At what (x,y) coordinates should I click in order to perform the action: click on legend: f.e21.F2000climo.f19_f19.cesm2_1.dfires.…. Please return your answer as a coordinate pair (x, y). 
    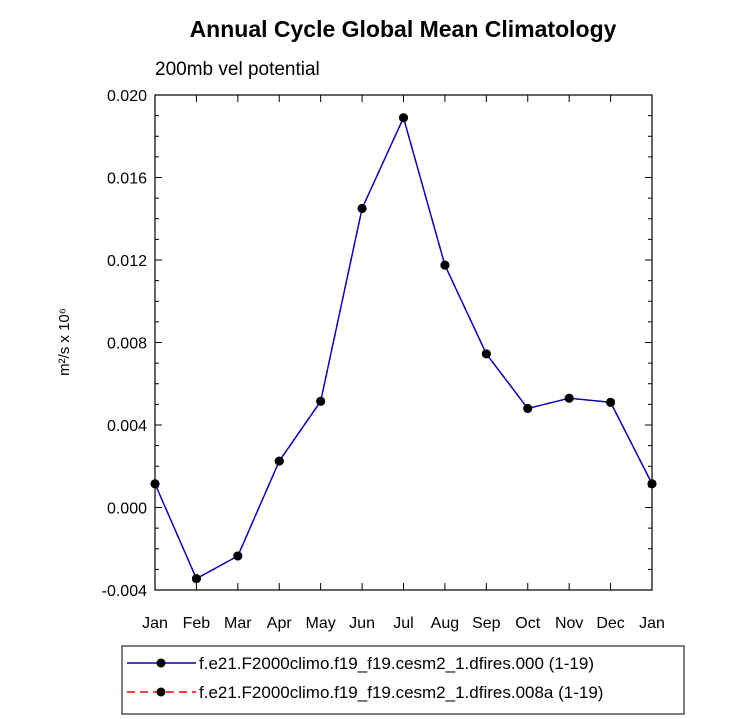
    Looking at the image, I should click on (403, 680).